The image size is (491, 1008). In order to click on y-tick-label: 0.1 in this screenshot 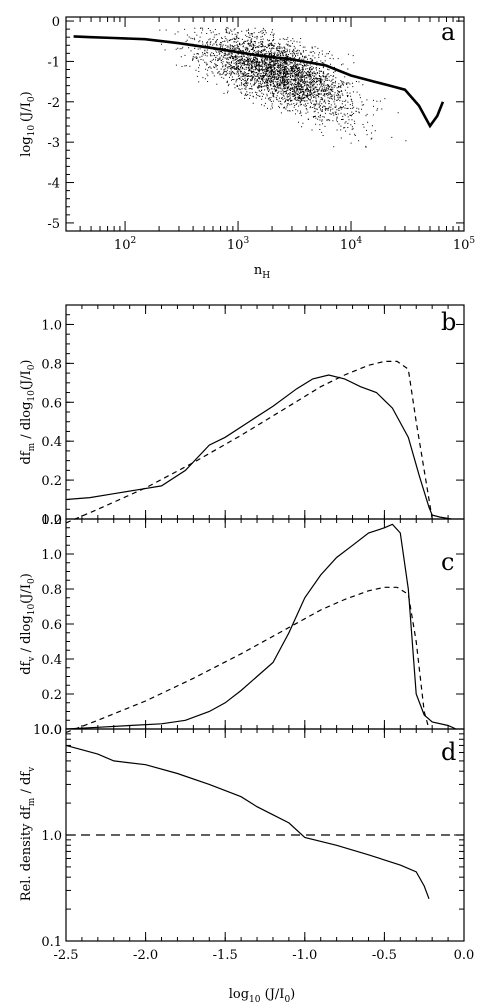, I will do `click(51, 942)`.